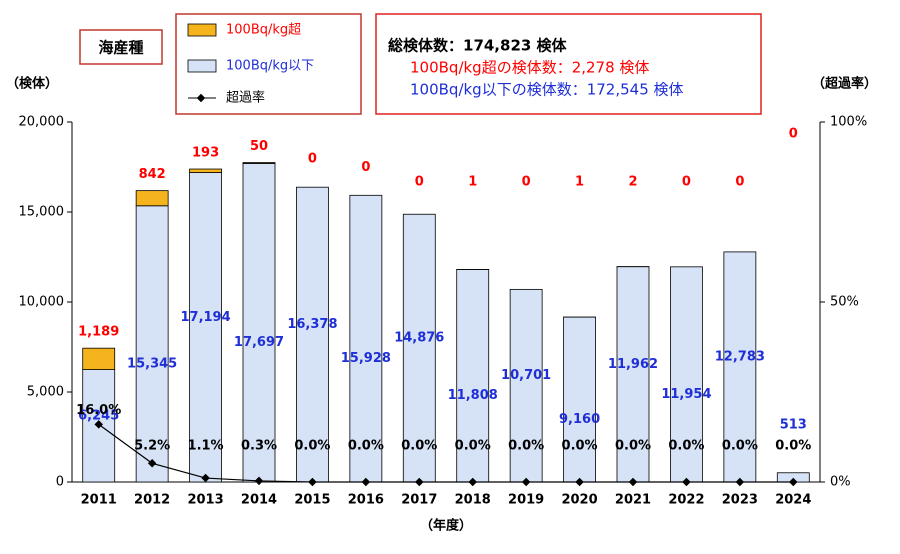 This screenshot has width=900, height=554. What do you see at coordinates (259, 342) in the screenshot?
I see `data-label: 17,697` at bounding box center [259, 342].